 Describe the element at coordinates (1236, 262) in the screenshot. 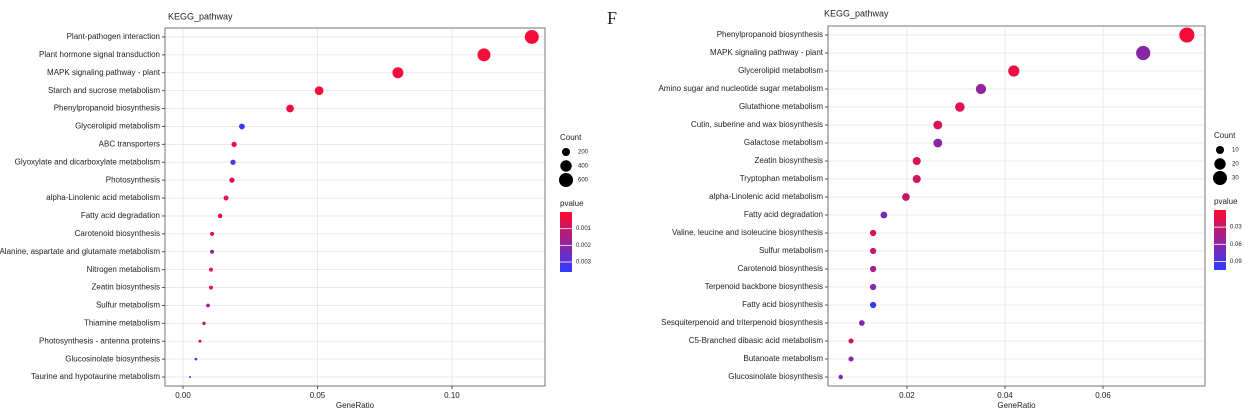

I see `color-bar-label: 0.09` at that location.